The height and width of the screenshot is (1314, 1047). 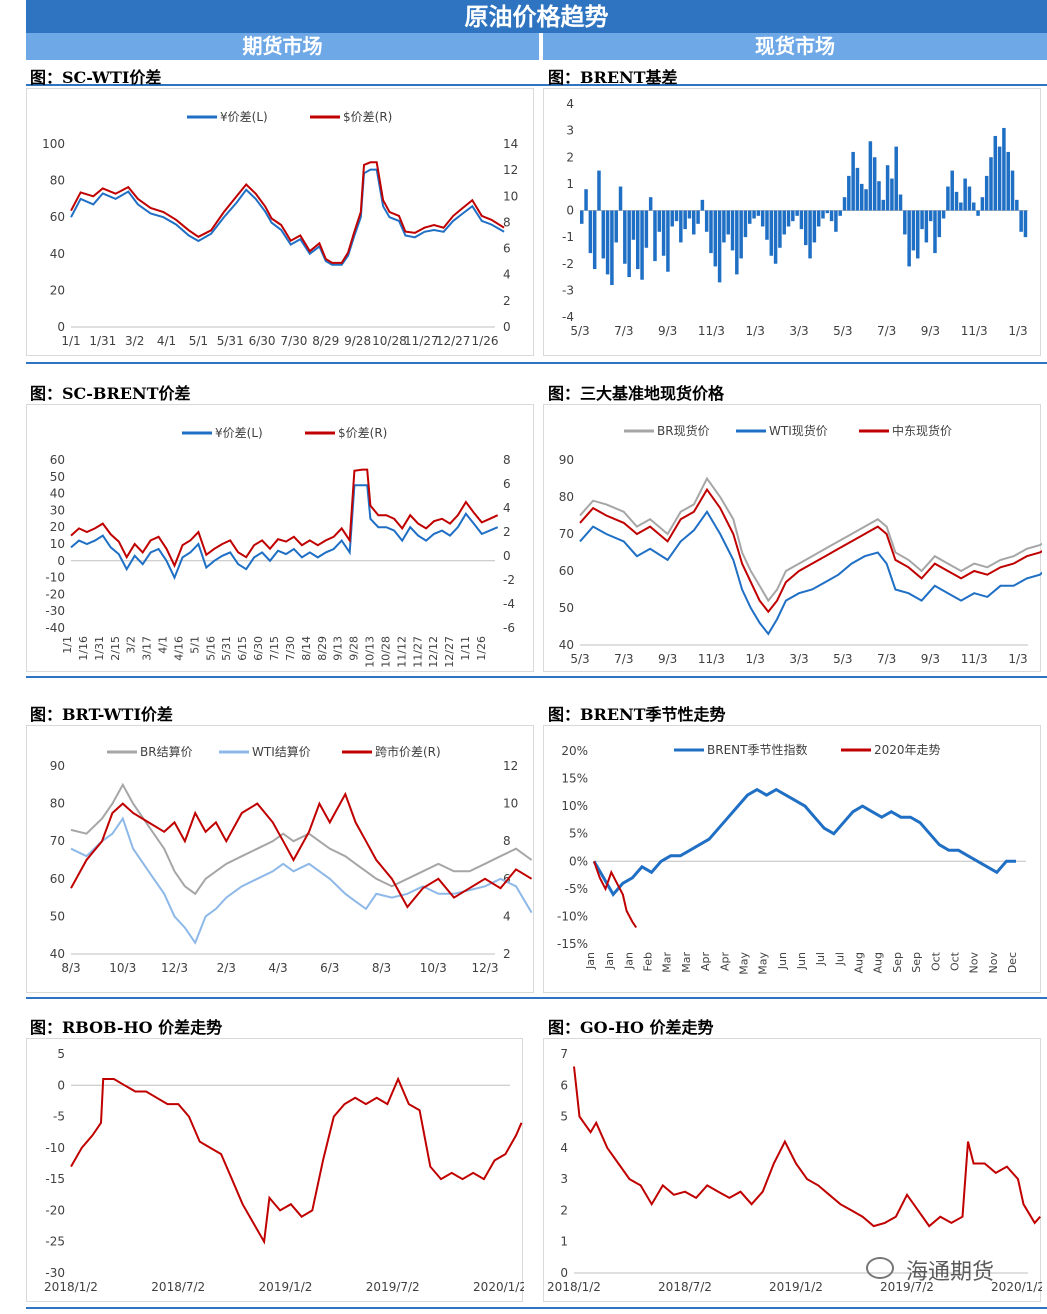 What do you see at coordinates (210, 648) in the screenshot?
I see `x-tick-label: 5/16` at bounding box center [210, 648].